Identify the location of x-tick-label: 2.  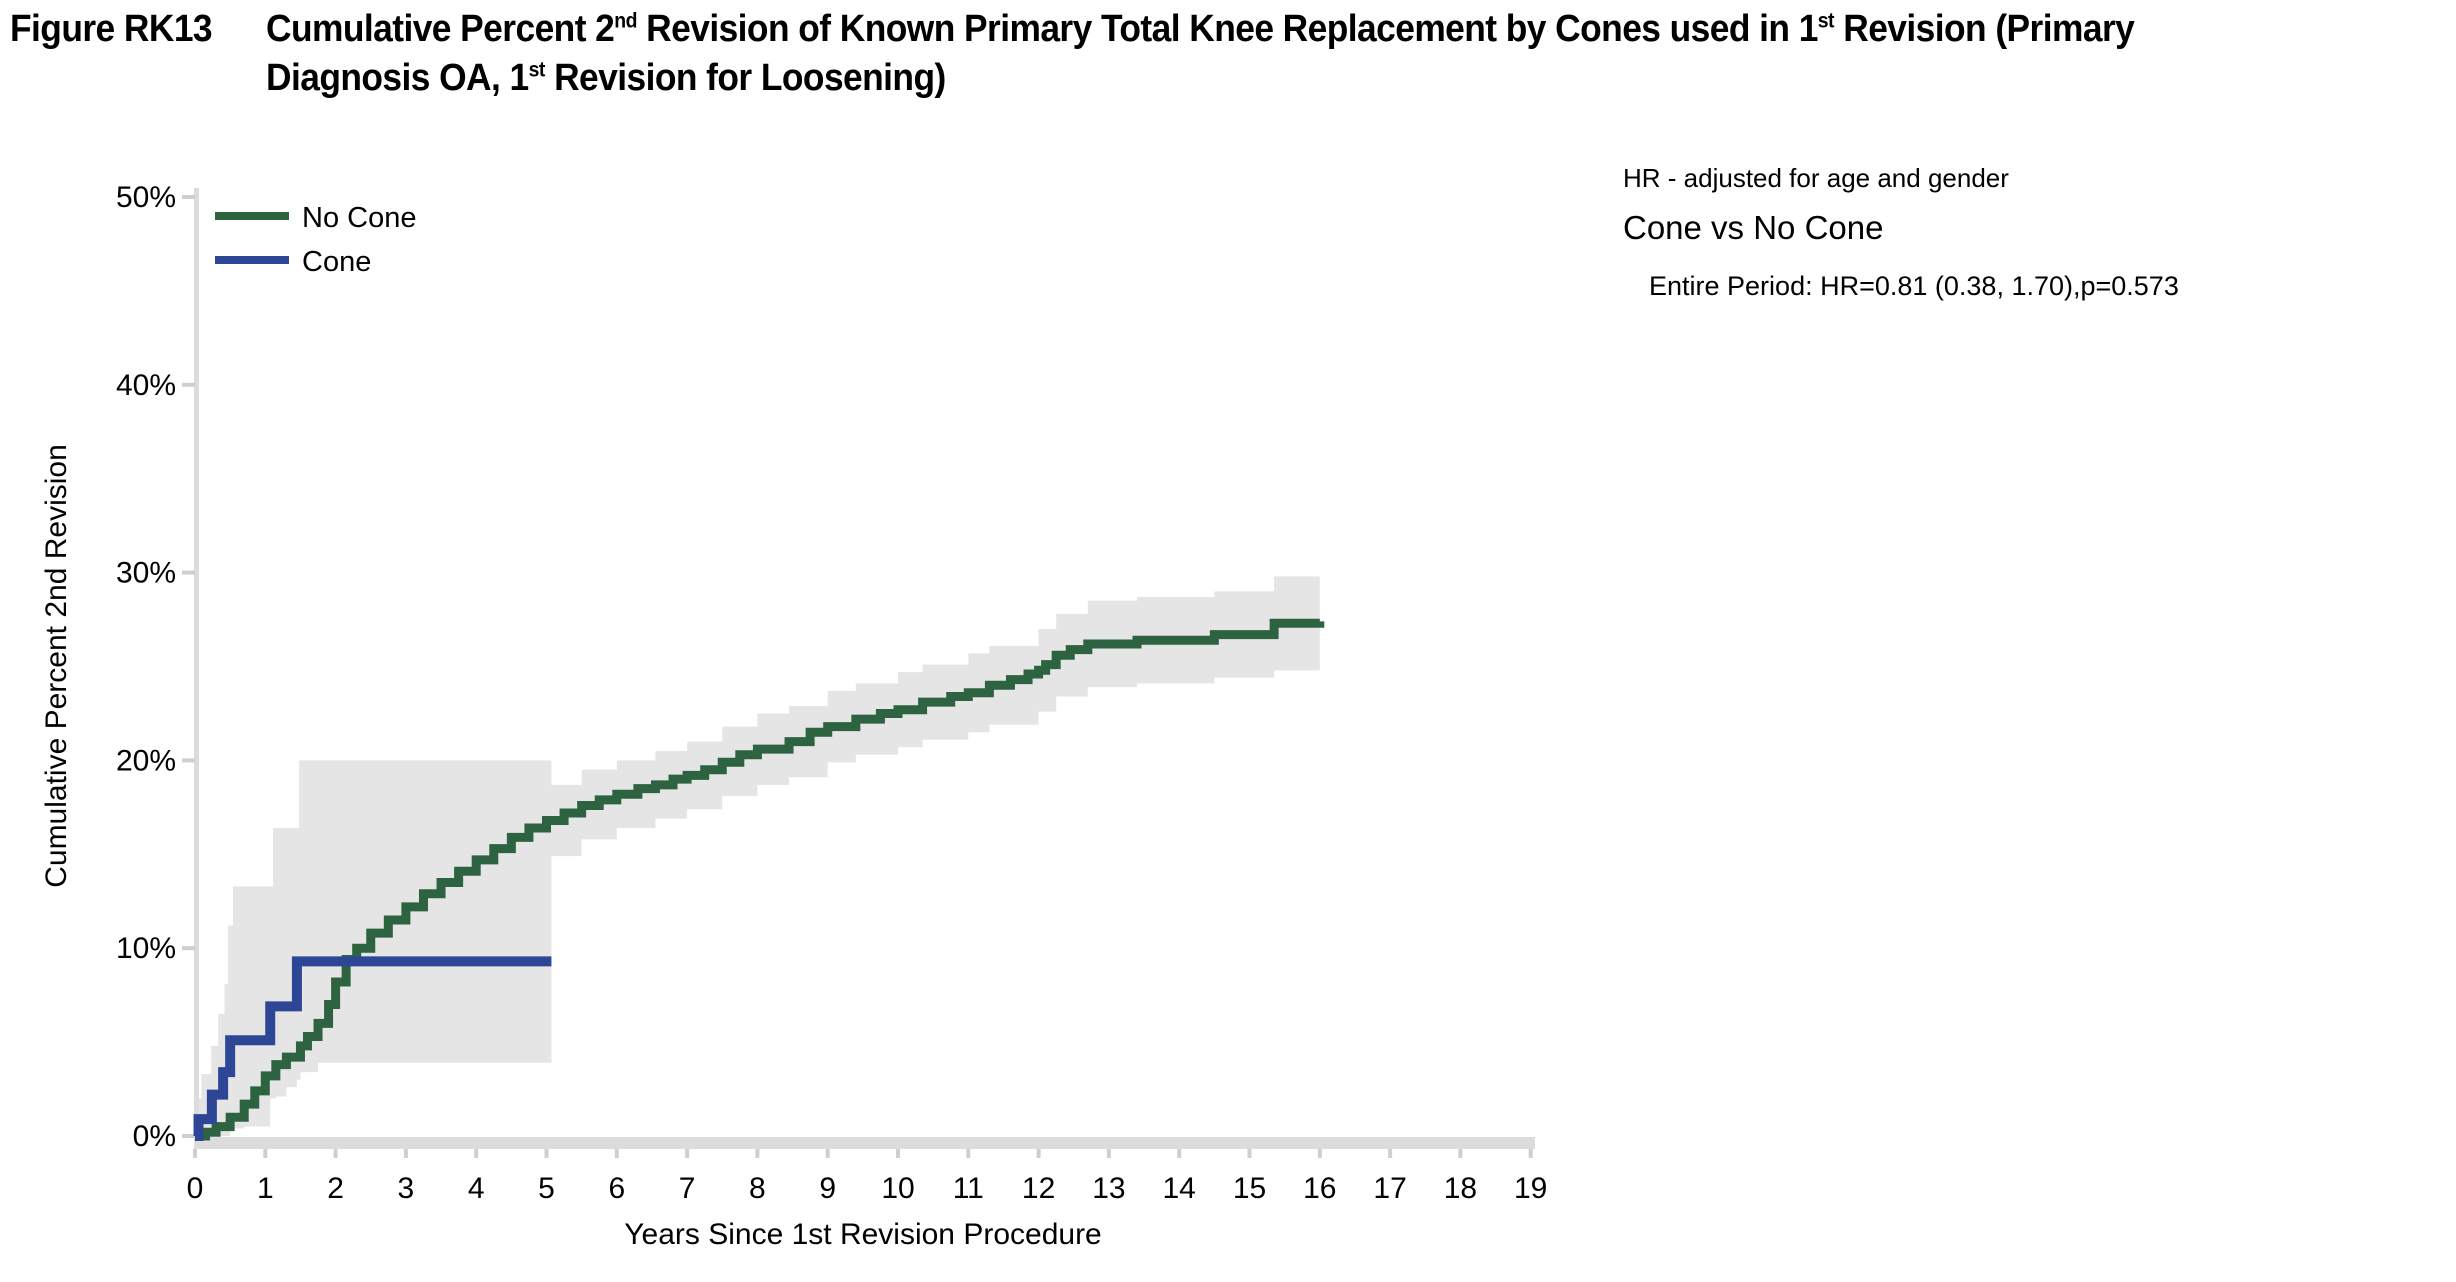
(335, 1188).